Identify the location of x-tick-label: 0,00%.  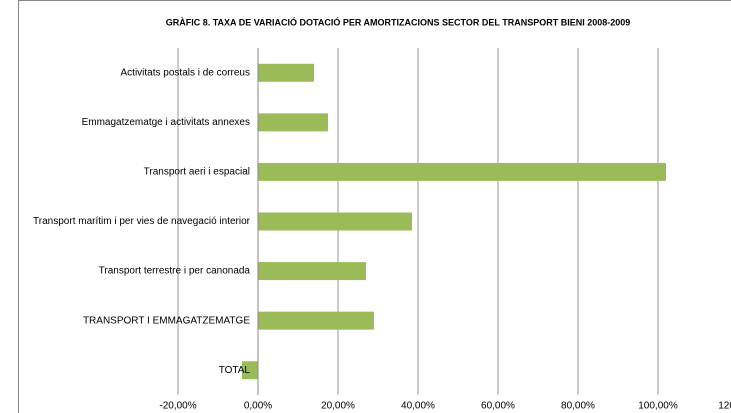
(258, 406).